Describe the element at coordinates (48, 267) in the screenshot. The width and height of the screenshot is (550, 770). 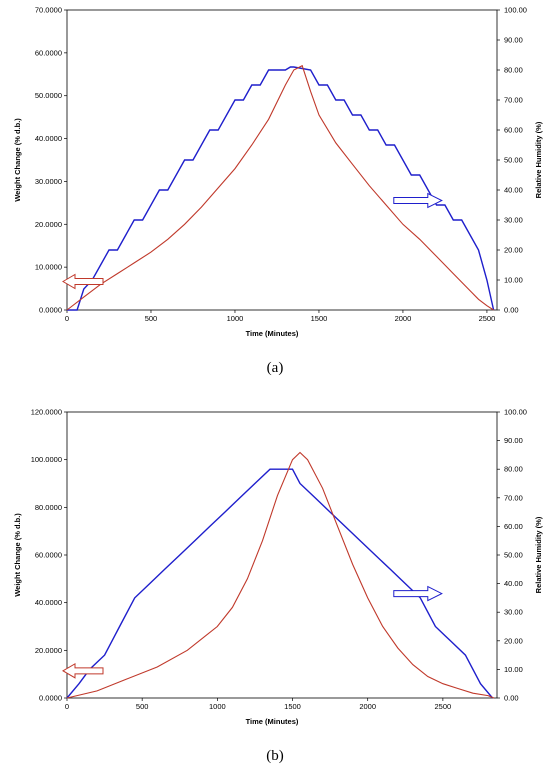
I see `y-tick-label: 10.0000` at that location.